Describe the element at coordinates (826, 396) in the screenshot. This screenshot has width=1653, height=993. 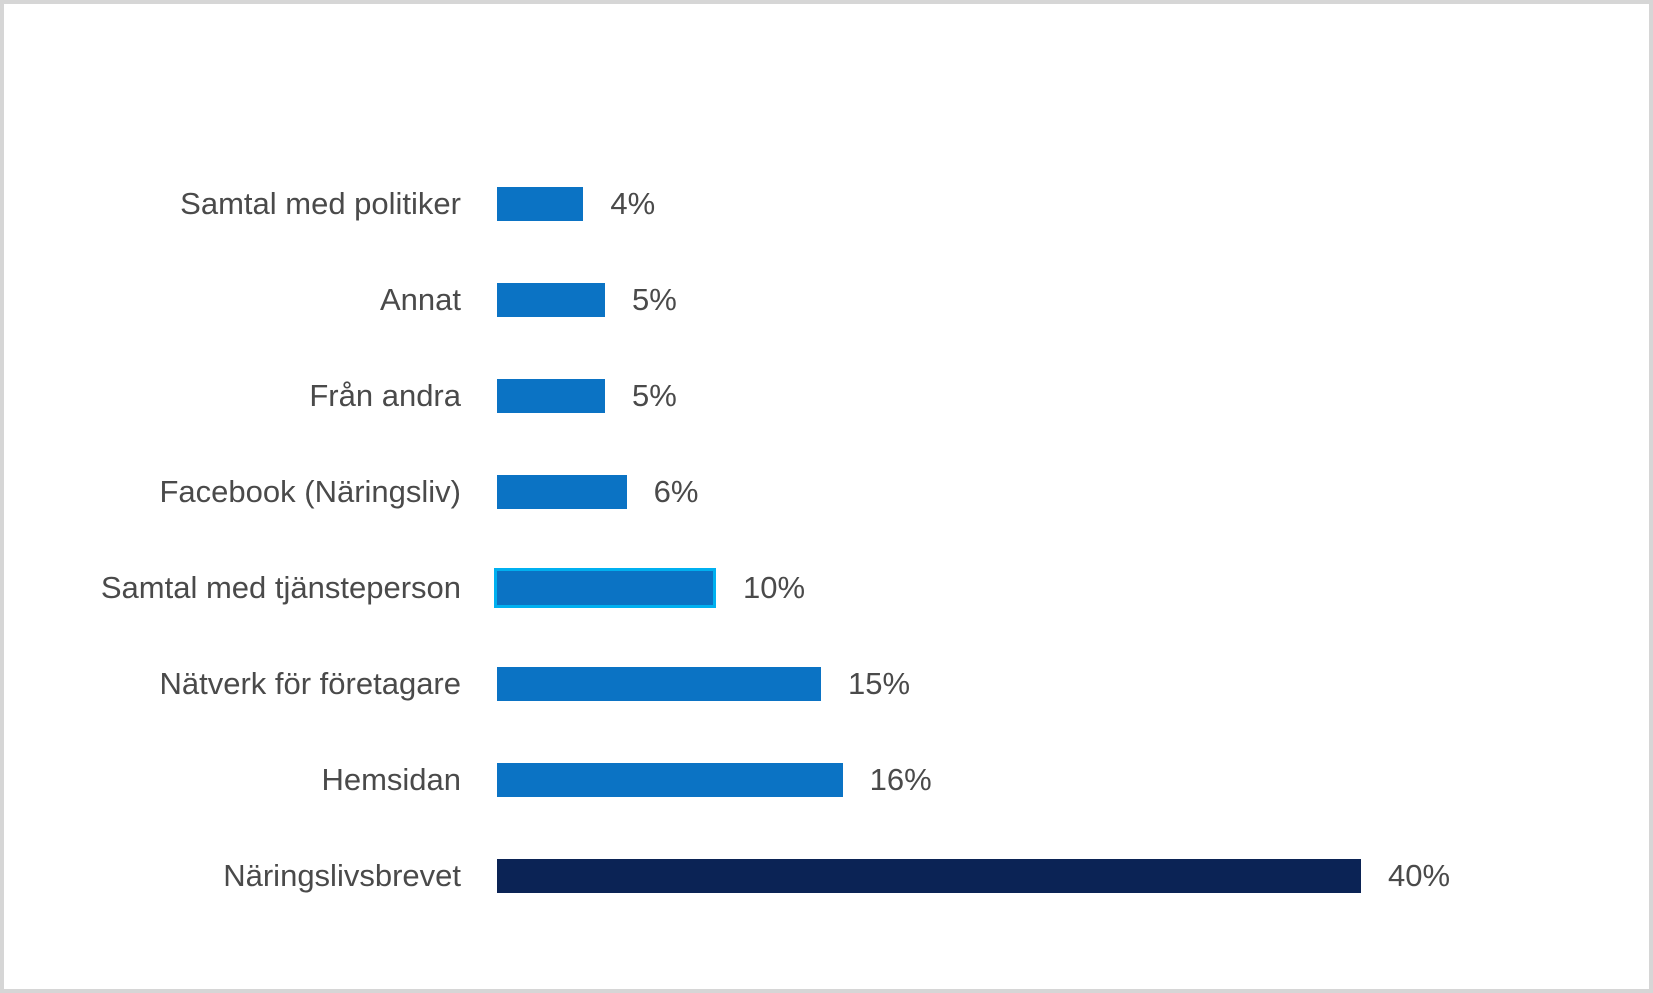
I see `chart-row: Från andra 5%` at that location.